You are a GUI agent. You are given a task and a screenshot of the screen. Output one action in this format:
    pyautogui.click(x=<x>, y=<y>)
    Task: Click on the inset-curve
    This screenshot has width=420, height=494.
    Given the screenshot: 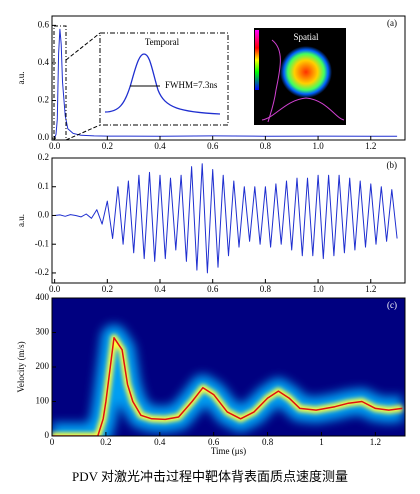 What is the action you would take?
    pyautogui.click(x=162, y=84)
    